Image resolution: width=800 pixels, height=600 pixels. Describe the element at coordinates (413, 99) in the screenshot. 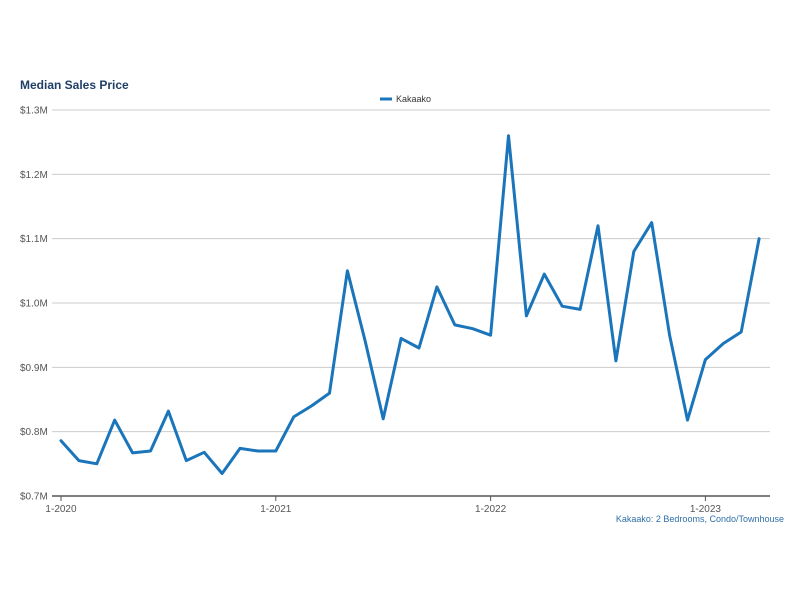

I see `legend-label: Kakaako` at that location.